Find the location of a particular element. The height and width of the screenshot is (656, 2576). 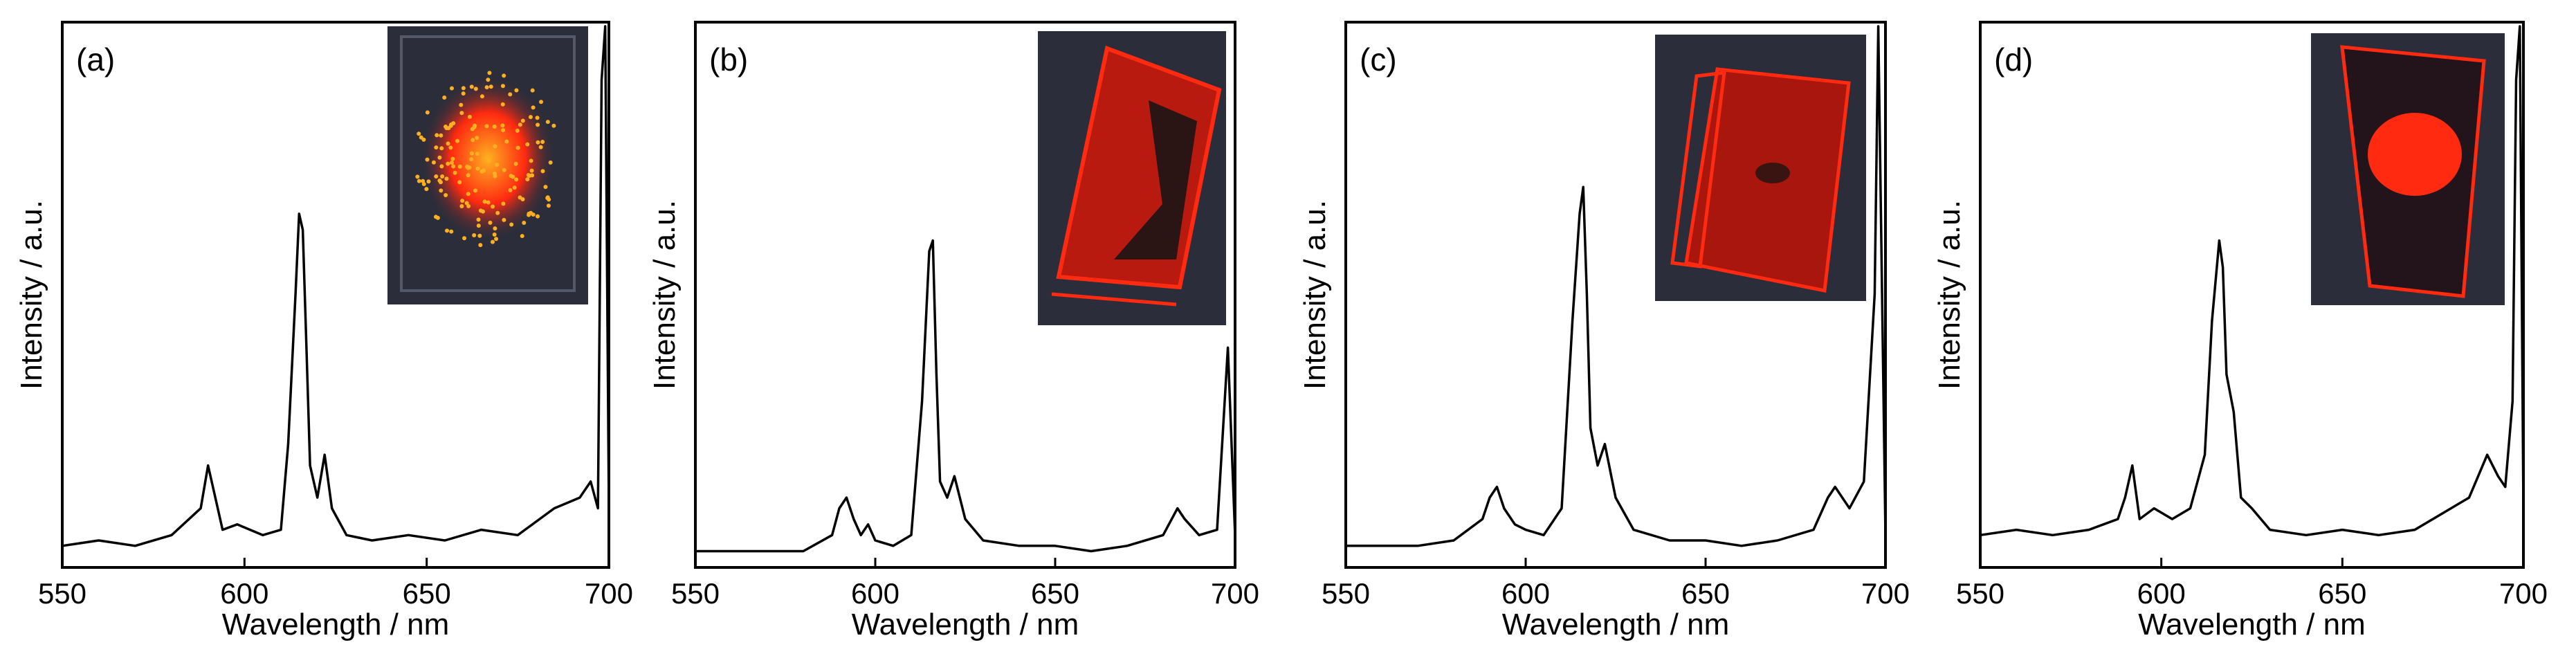

panel-label: (d) is located at coordinates (2013, 60).